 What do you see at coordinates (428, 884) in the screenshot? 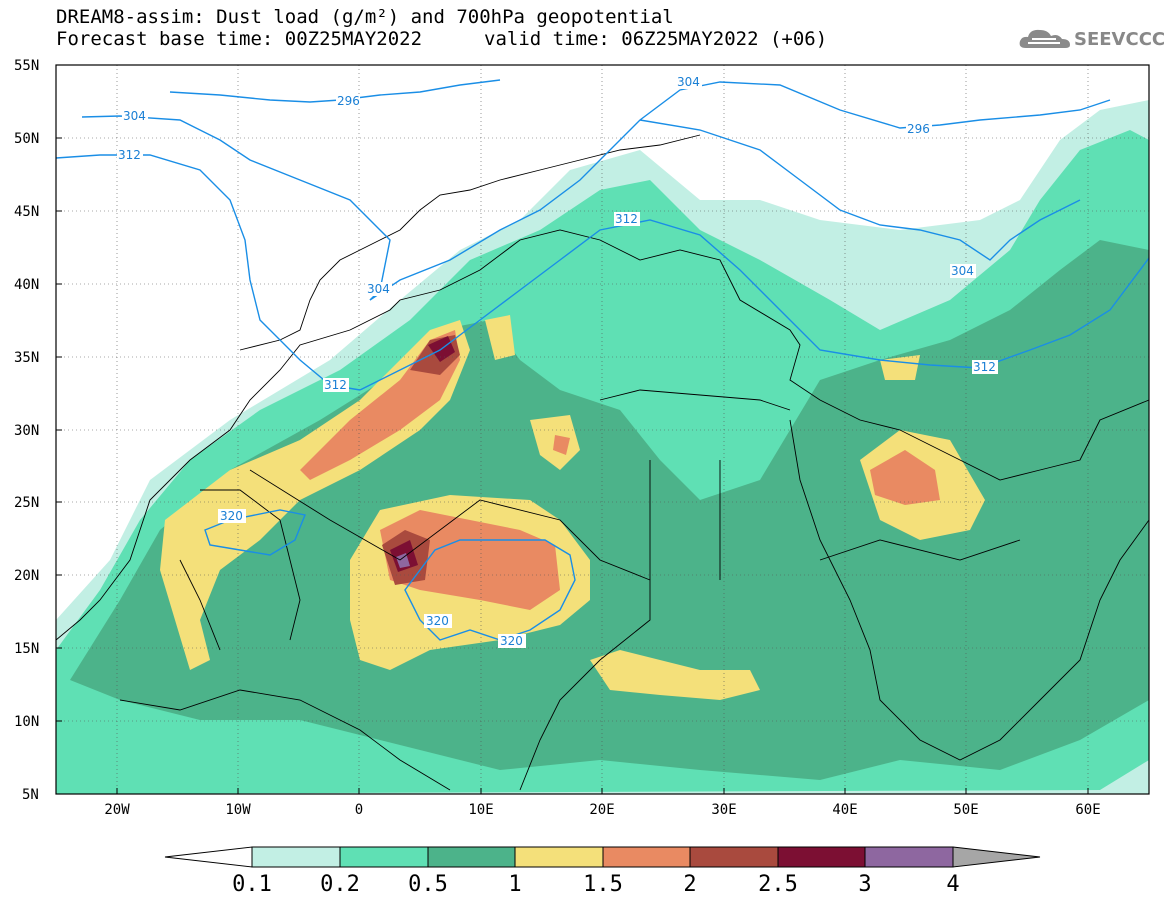
I see `colorbar-label: 0.5` at bounding box center [428, 884].